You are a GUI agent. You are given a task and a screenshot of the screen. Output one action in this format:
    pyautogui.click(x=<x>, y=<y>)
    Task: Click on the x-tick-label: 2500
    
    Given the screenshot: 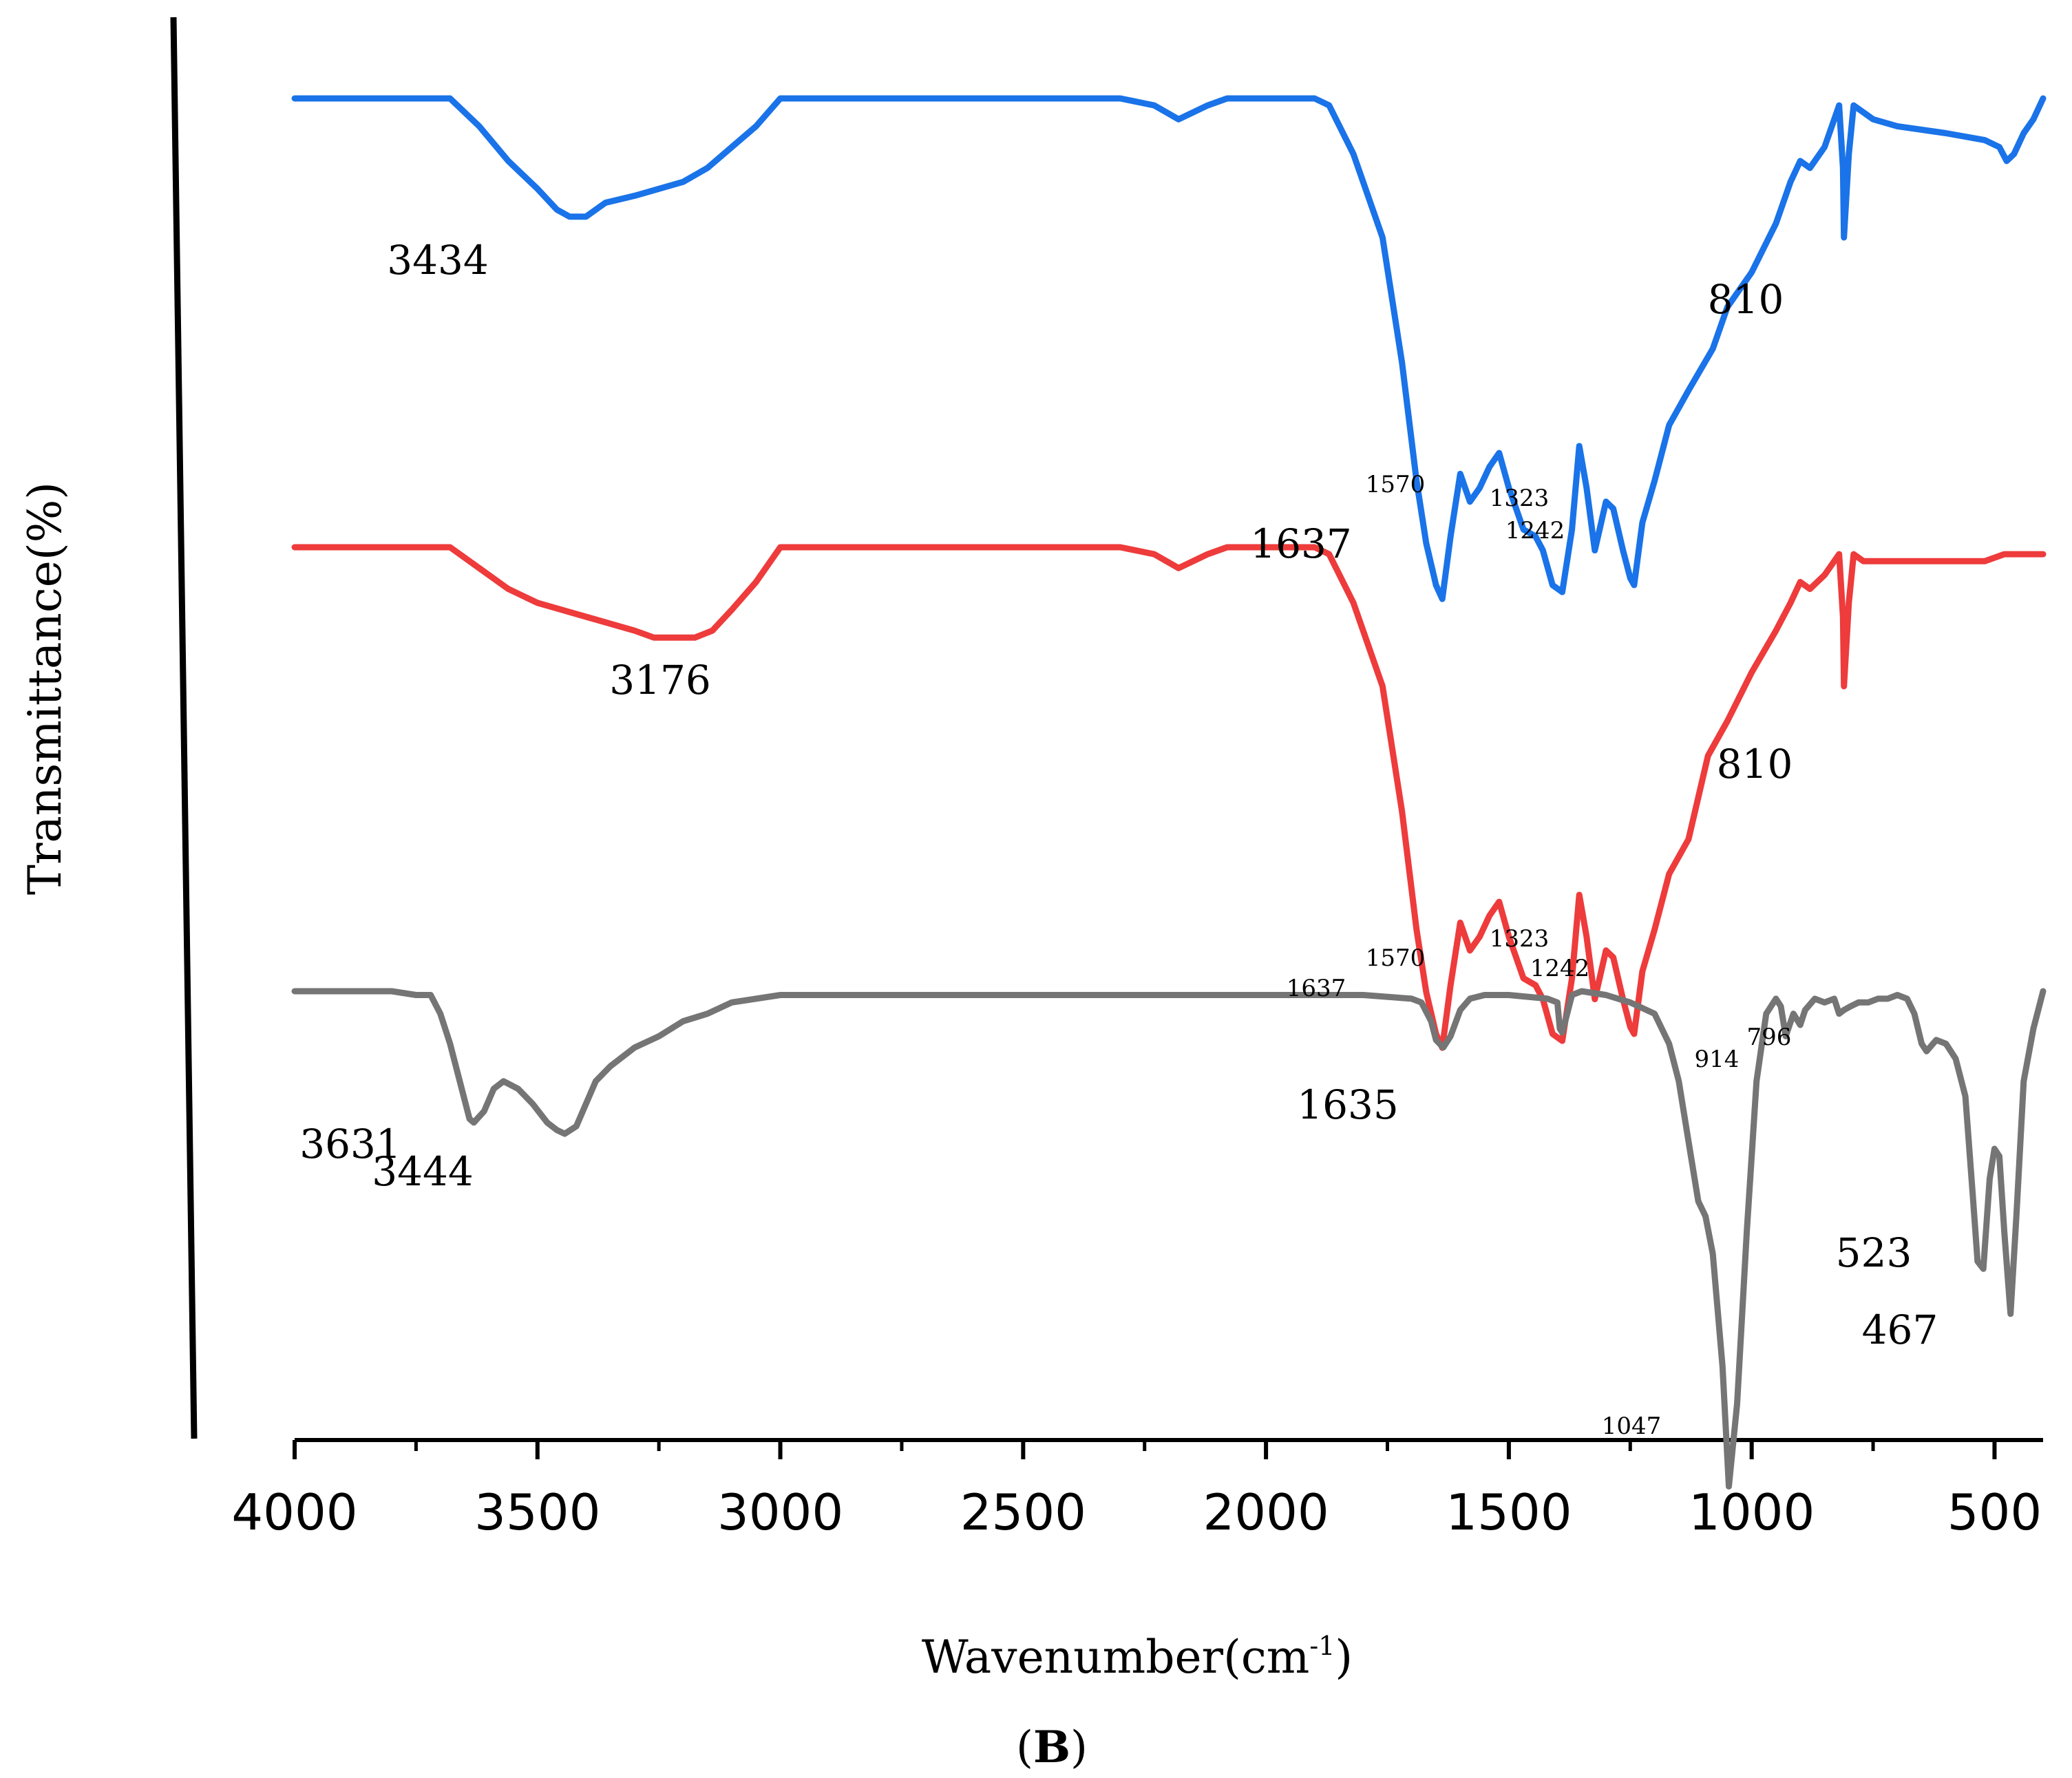 What is the action you would take?
    pyautogui.click(x=1023, y=1512)
    